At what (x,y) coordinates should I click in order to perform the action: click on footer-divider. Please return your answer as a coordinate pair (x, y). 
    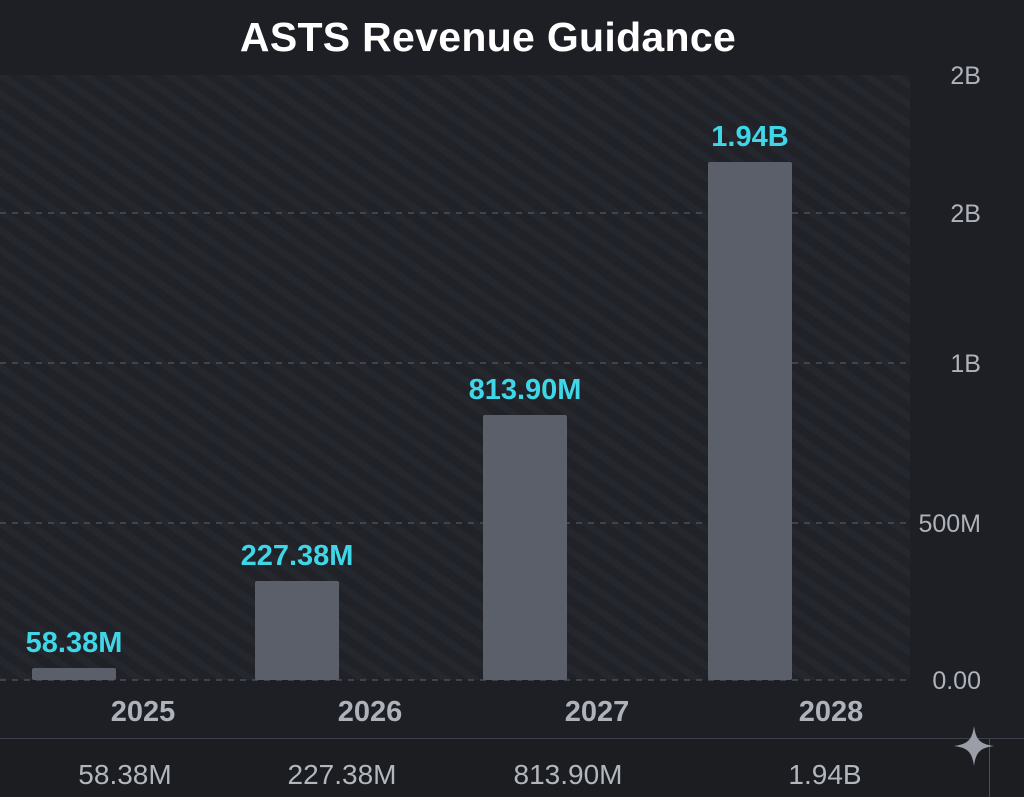
    Looking at the image, I should click on (989, 768).